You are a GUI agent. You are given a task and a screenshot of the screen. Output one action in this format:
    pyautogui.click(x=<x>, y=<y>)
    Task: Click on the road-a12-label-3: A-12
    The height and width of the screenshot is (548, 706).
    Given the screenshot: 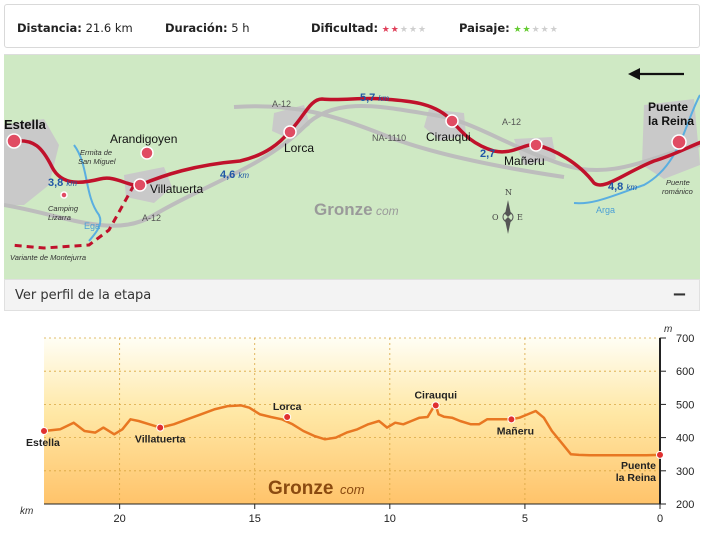 What is the action you would take?
    pyautogui.click(x=511, y=122)
    